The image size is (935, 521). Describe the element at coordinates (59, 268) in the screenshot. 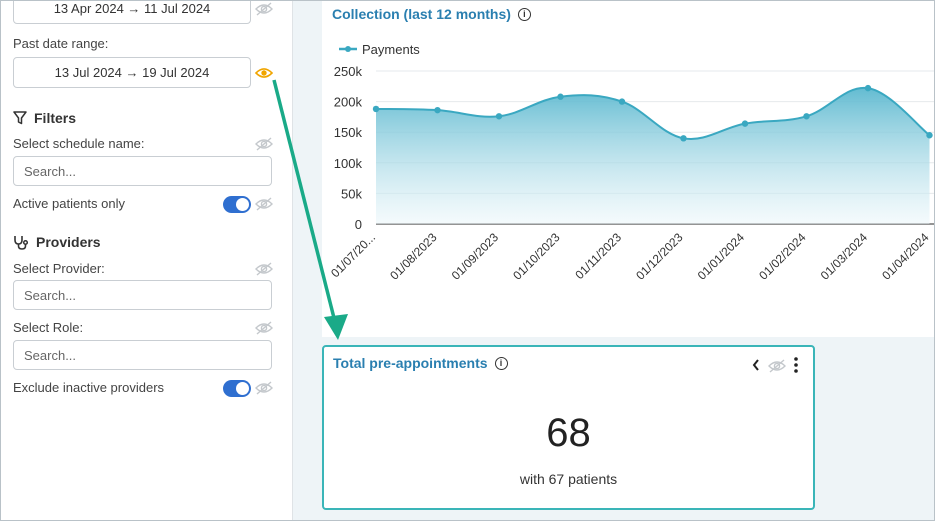

I see `provider-label: Select Provider:` at that location.